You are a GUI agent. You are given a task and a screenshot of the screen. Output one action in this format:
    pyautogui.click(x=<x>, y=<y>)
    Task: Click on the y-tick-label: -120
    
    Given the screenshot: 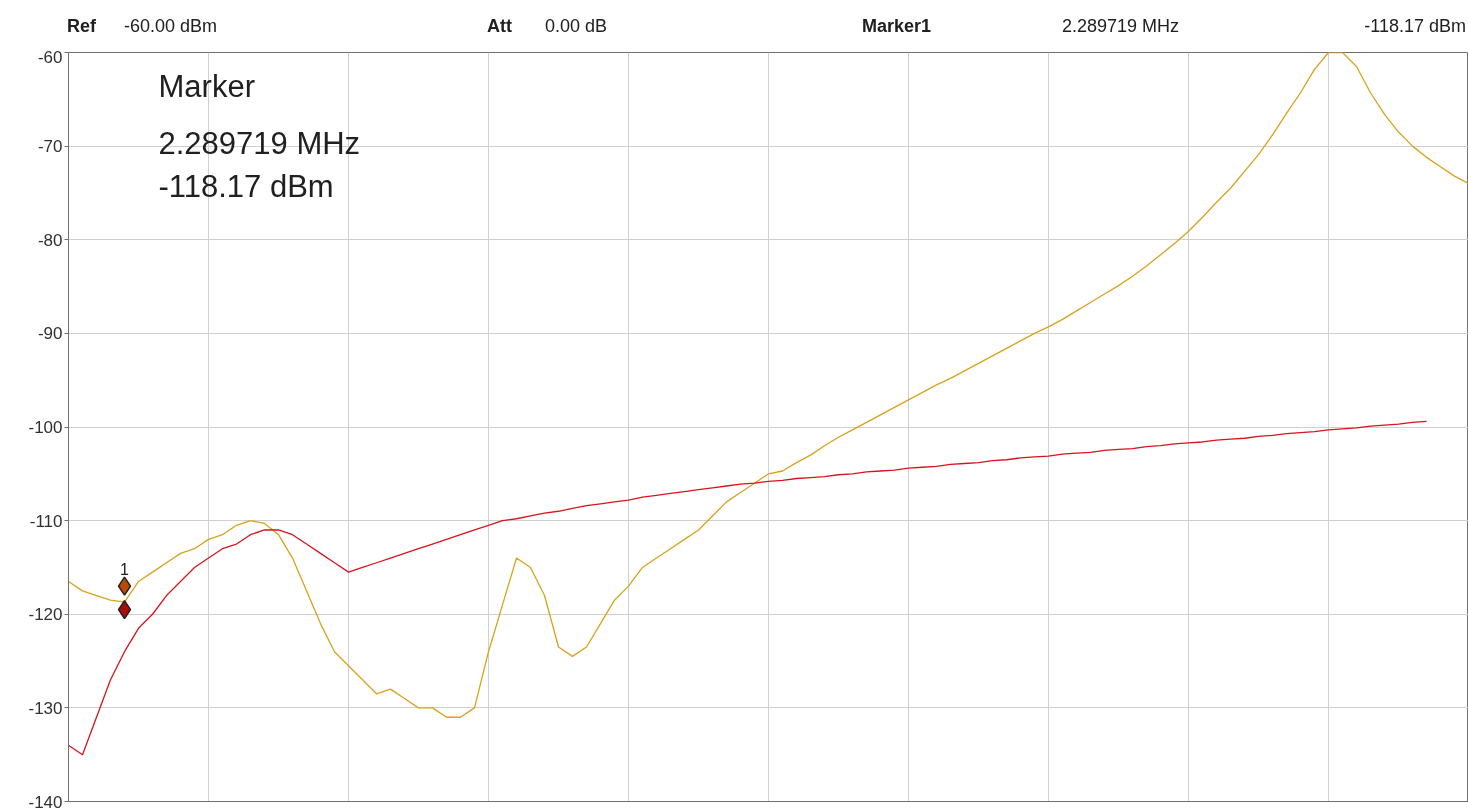 What is the action you would take?
    pyautogui.click(x=45, y=615)
    